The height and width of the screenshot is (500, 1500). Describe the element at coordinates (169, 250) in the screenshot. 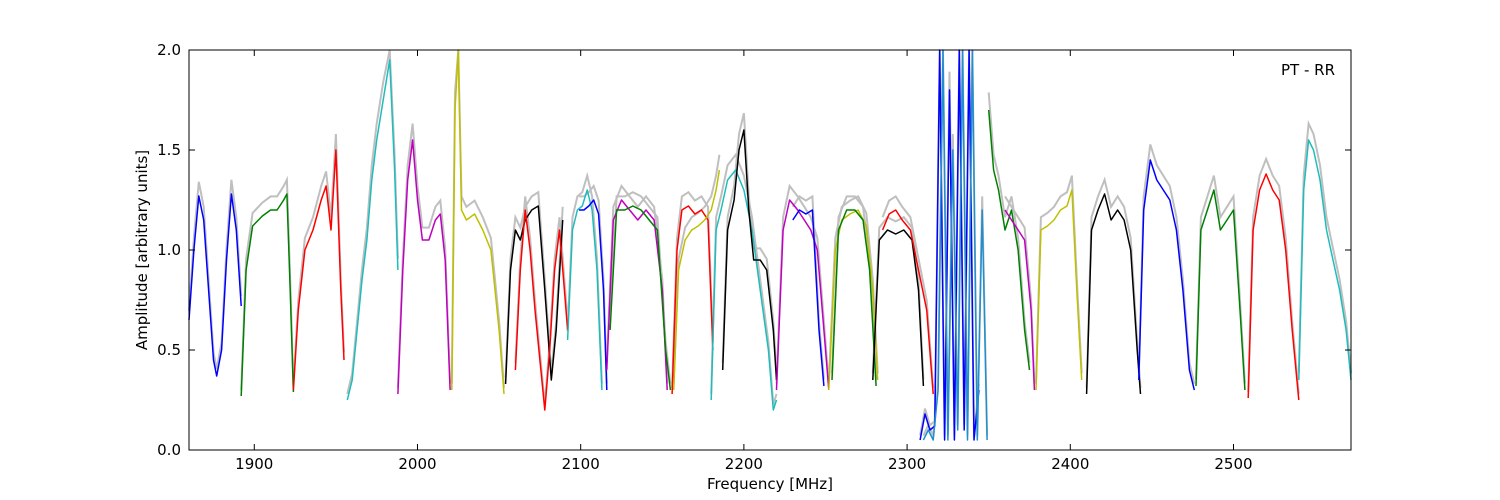

I see `y-tick-label: 1.0` at that location.